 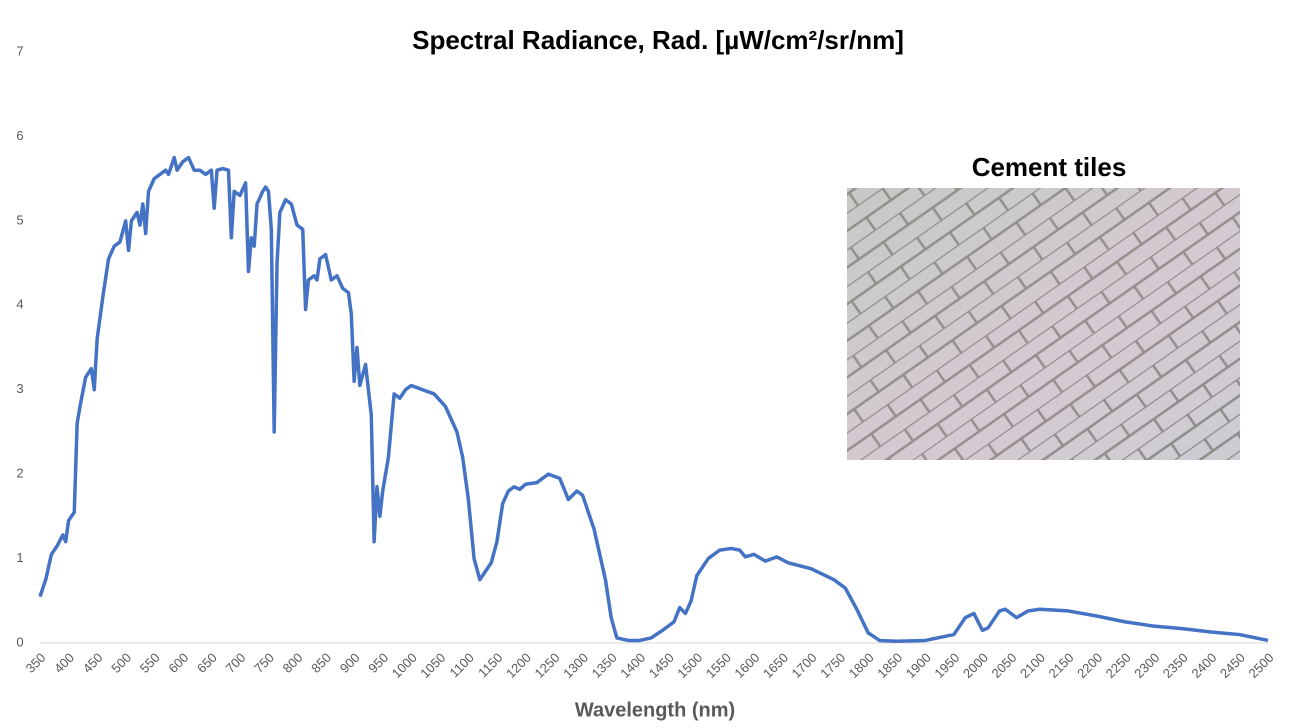 What do you see at coordinates (889, 665) in the screenshot?
I see `x-tick-label: 1850` at bounding box center [889, 665].